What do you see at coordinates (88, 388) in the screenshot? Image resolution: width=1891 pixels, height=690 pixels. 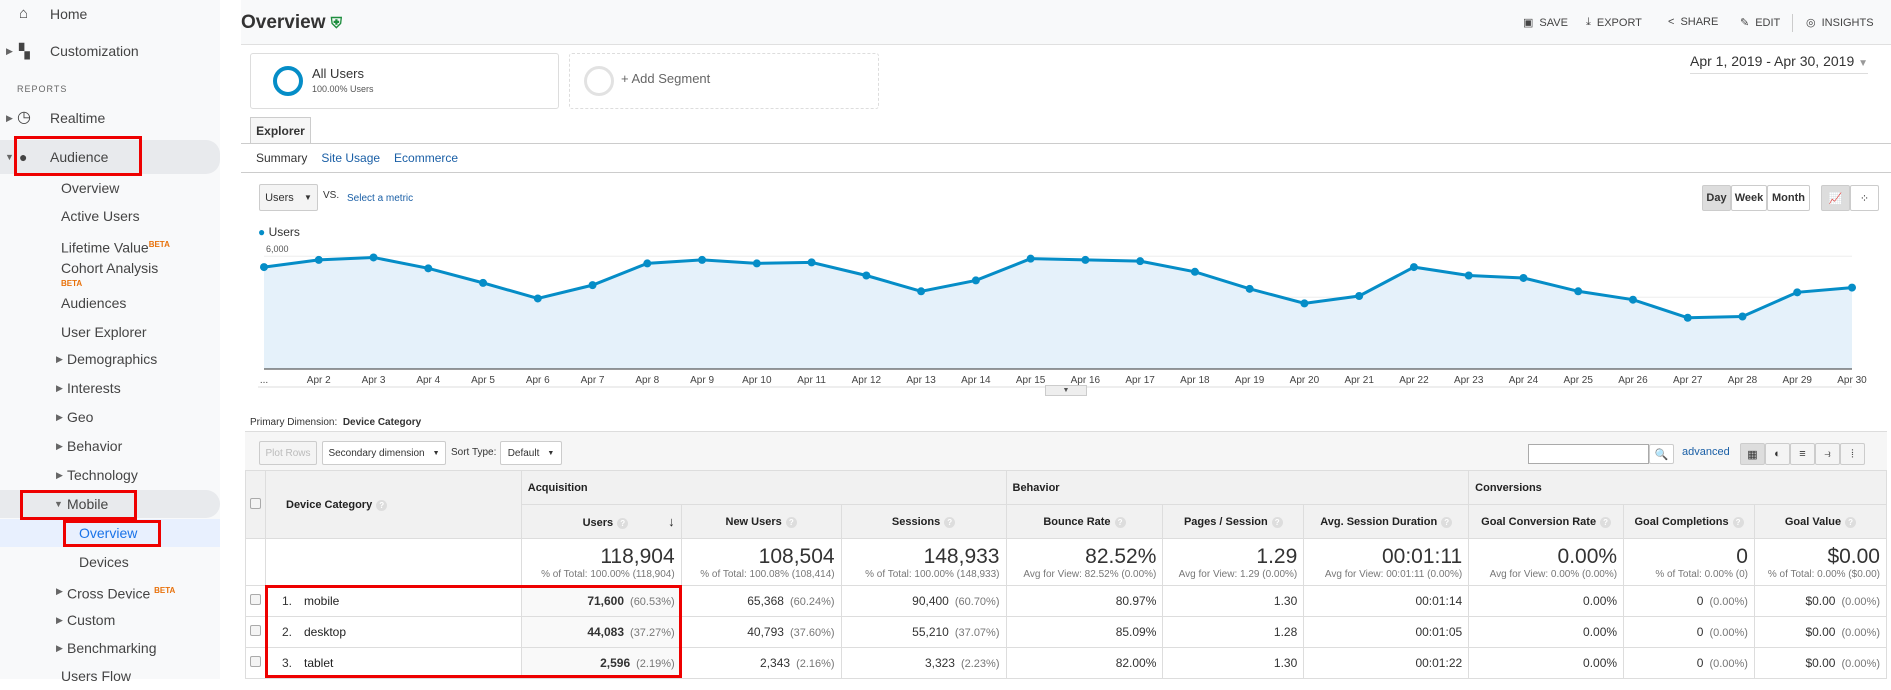 I see `sidebar-item-interests: ▶ Interests` at bounding box center [88, 388].